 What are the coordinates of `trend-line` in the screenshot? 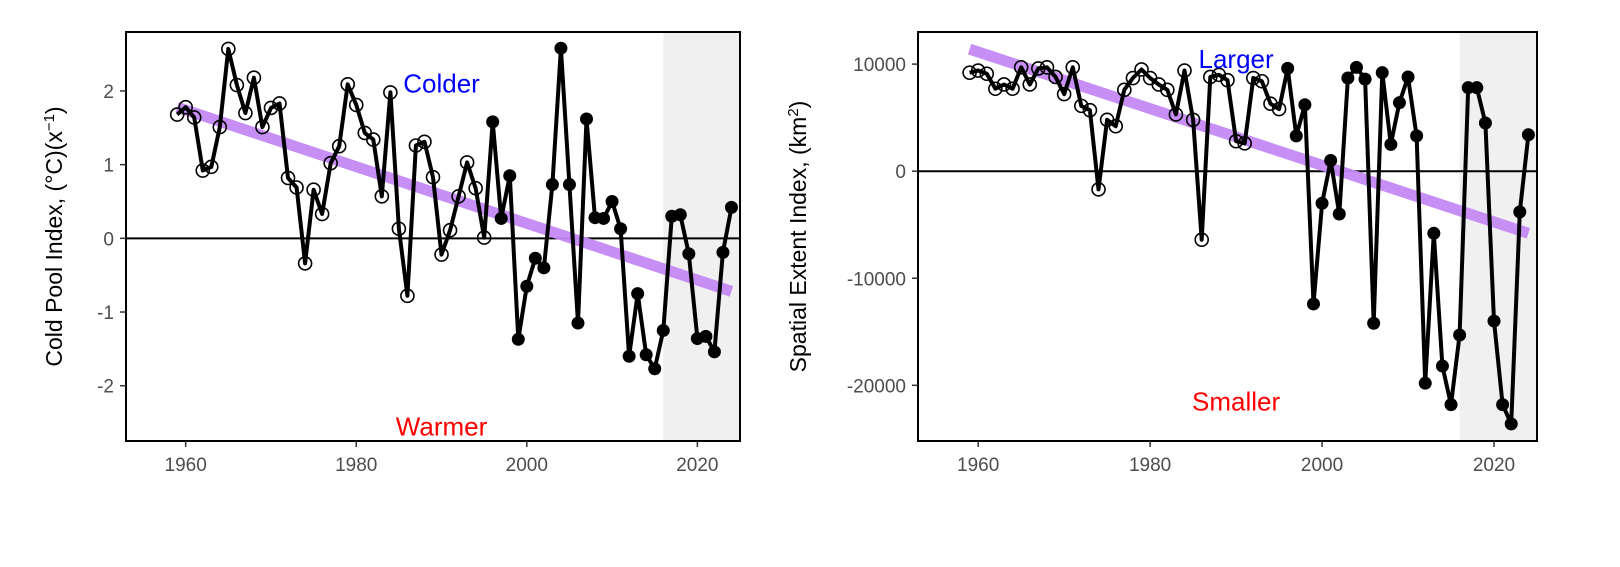 It's located at (1249, 141).